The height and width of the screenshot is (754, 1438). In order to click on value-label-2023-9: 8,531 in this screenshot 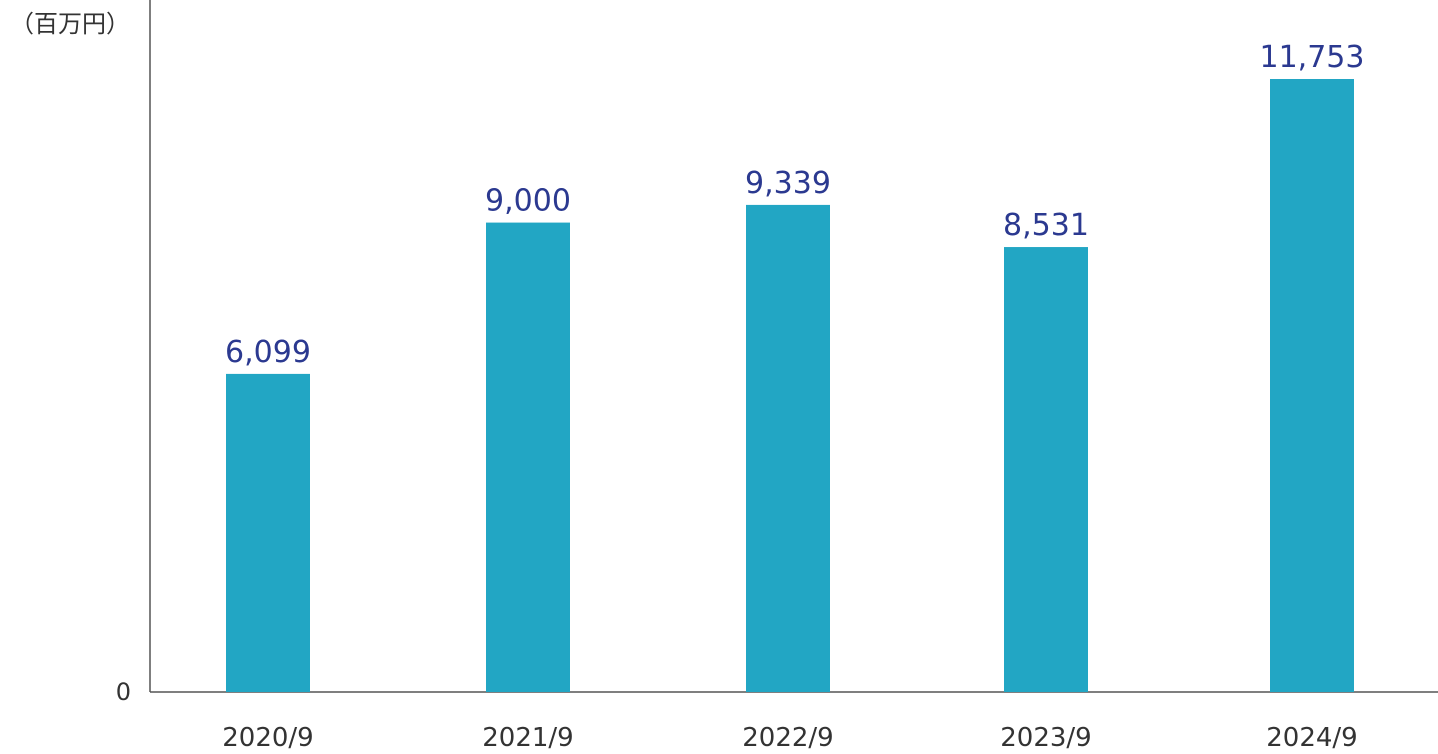, I will do `click(1046, 225)`.